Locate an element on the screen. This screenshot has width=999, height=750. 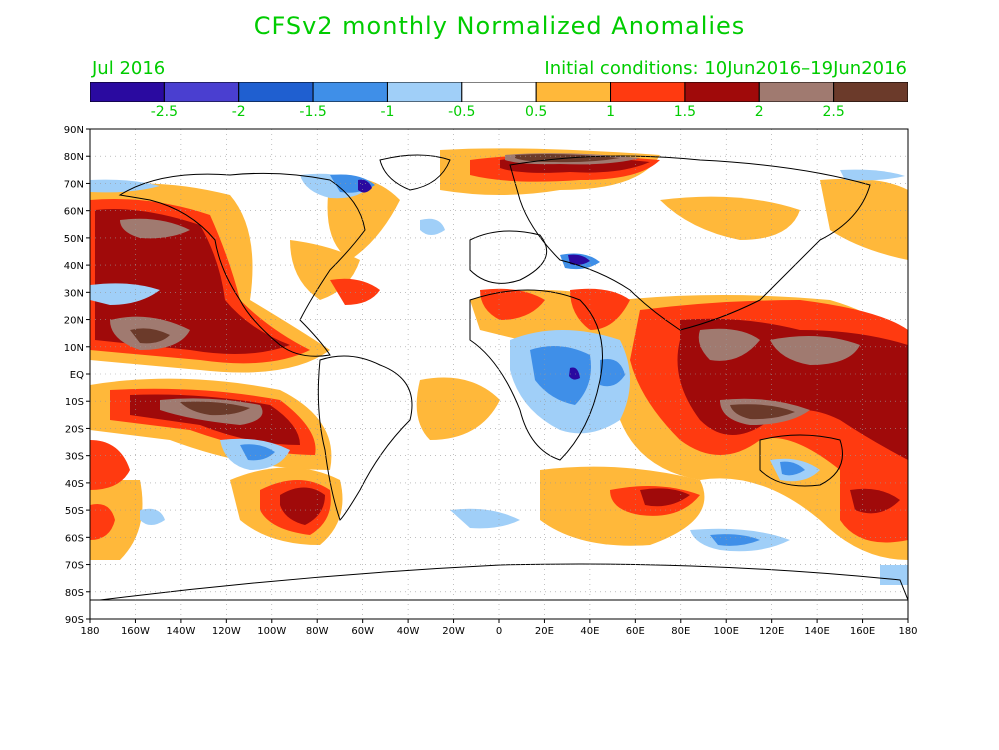
anomaly-darkblue is located at coordinates (474, 279).